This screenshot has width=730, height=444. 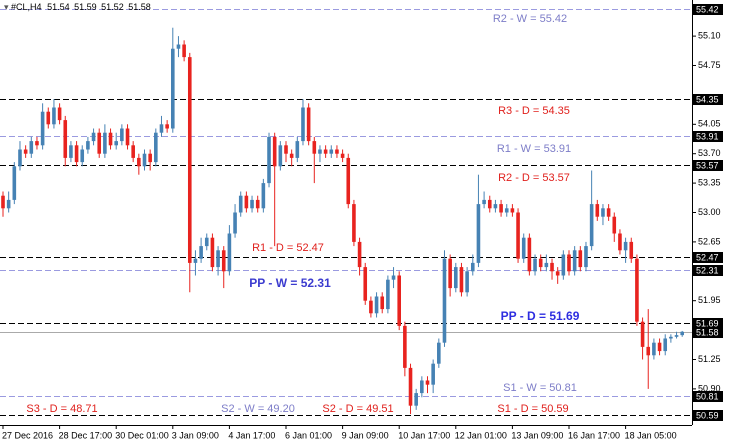 I want to click on current-price-label: 51.58, so click(x=707, y=332).